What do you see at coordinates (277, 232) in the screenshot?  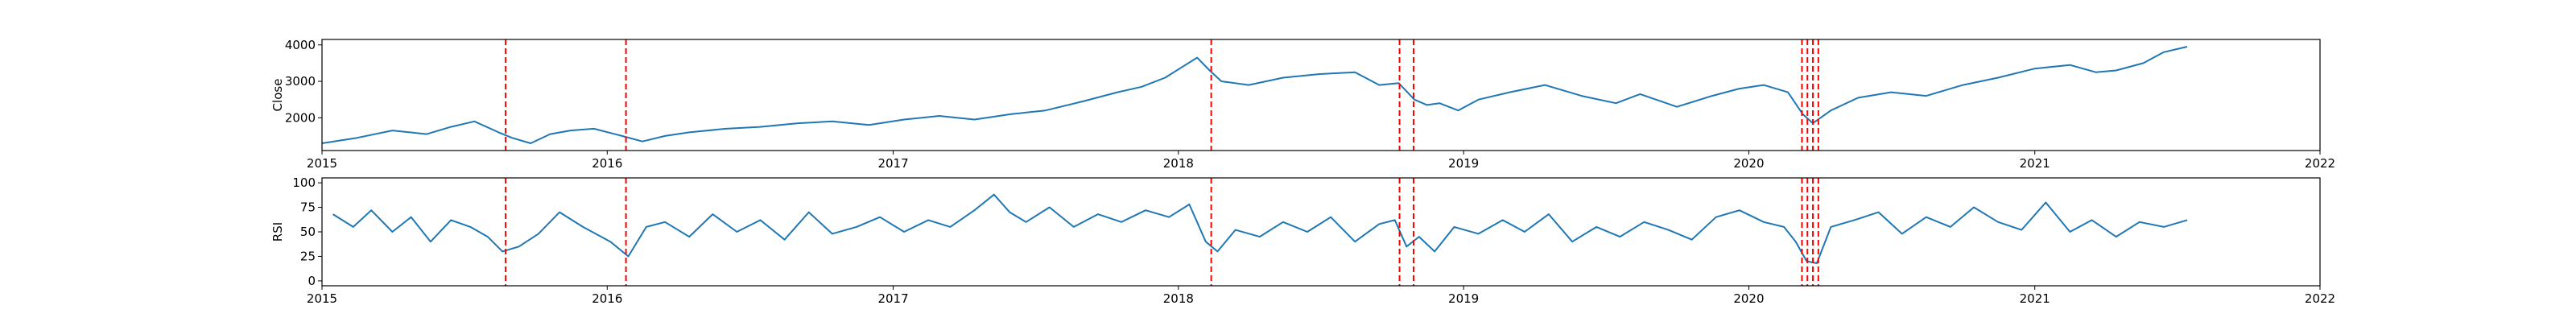 I see `y-axis-label: RSI` at bounding box center [277, 232].